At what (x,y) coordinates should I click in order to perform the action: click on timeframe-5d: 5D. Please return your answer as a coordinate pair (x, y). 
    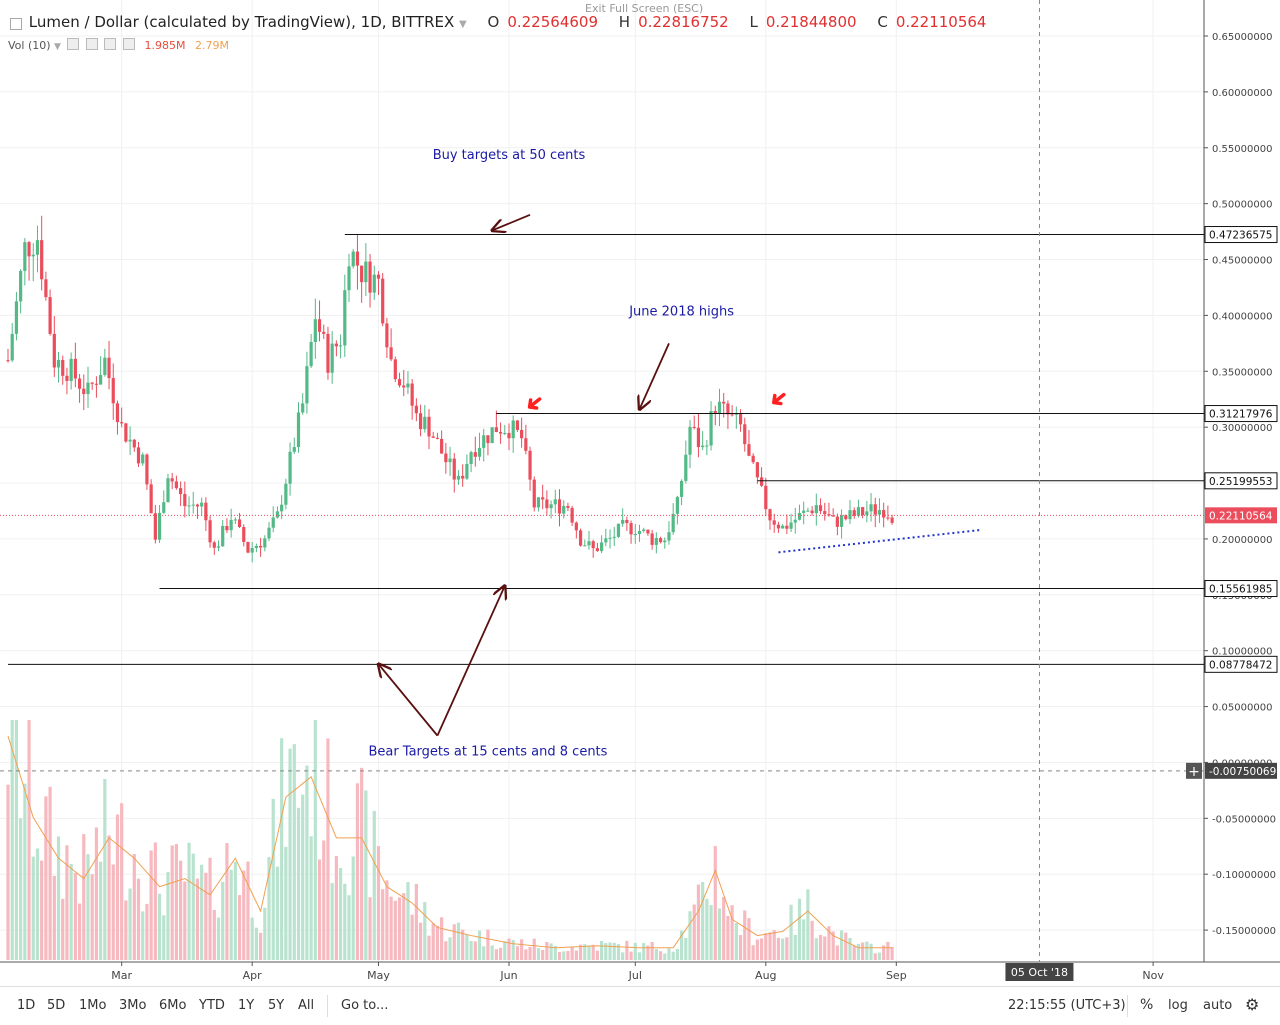
    Looking at the image, I should click on (56, 1005).